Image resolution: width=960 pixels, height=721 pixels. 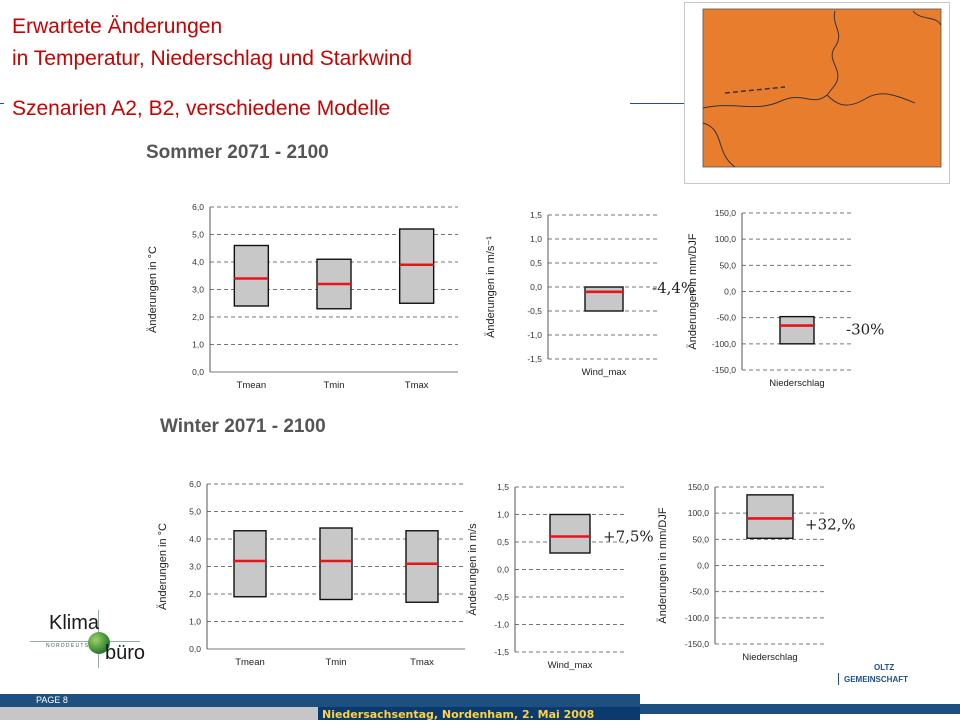 What do you see at coordinates (159, 713) in the screenshot?
I see `footer-band-grey` at bounding box center [159, 713].